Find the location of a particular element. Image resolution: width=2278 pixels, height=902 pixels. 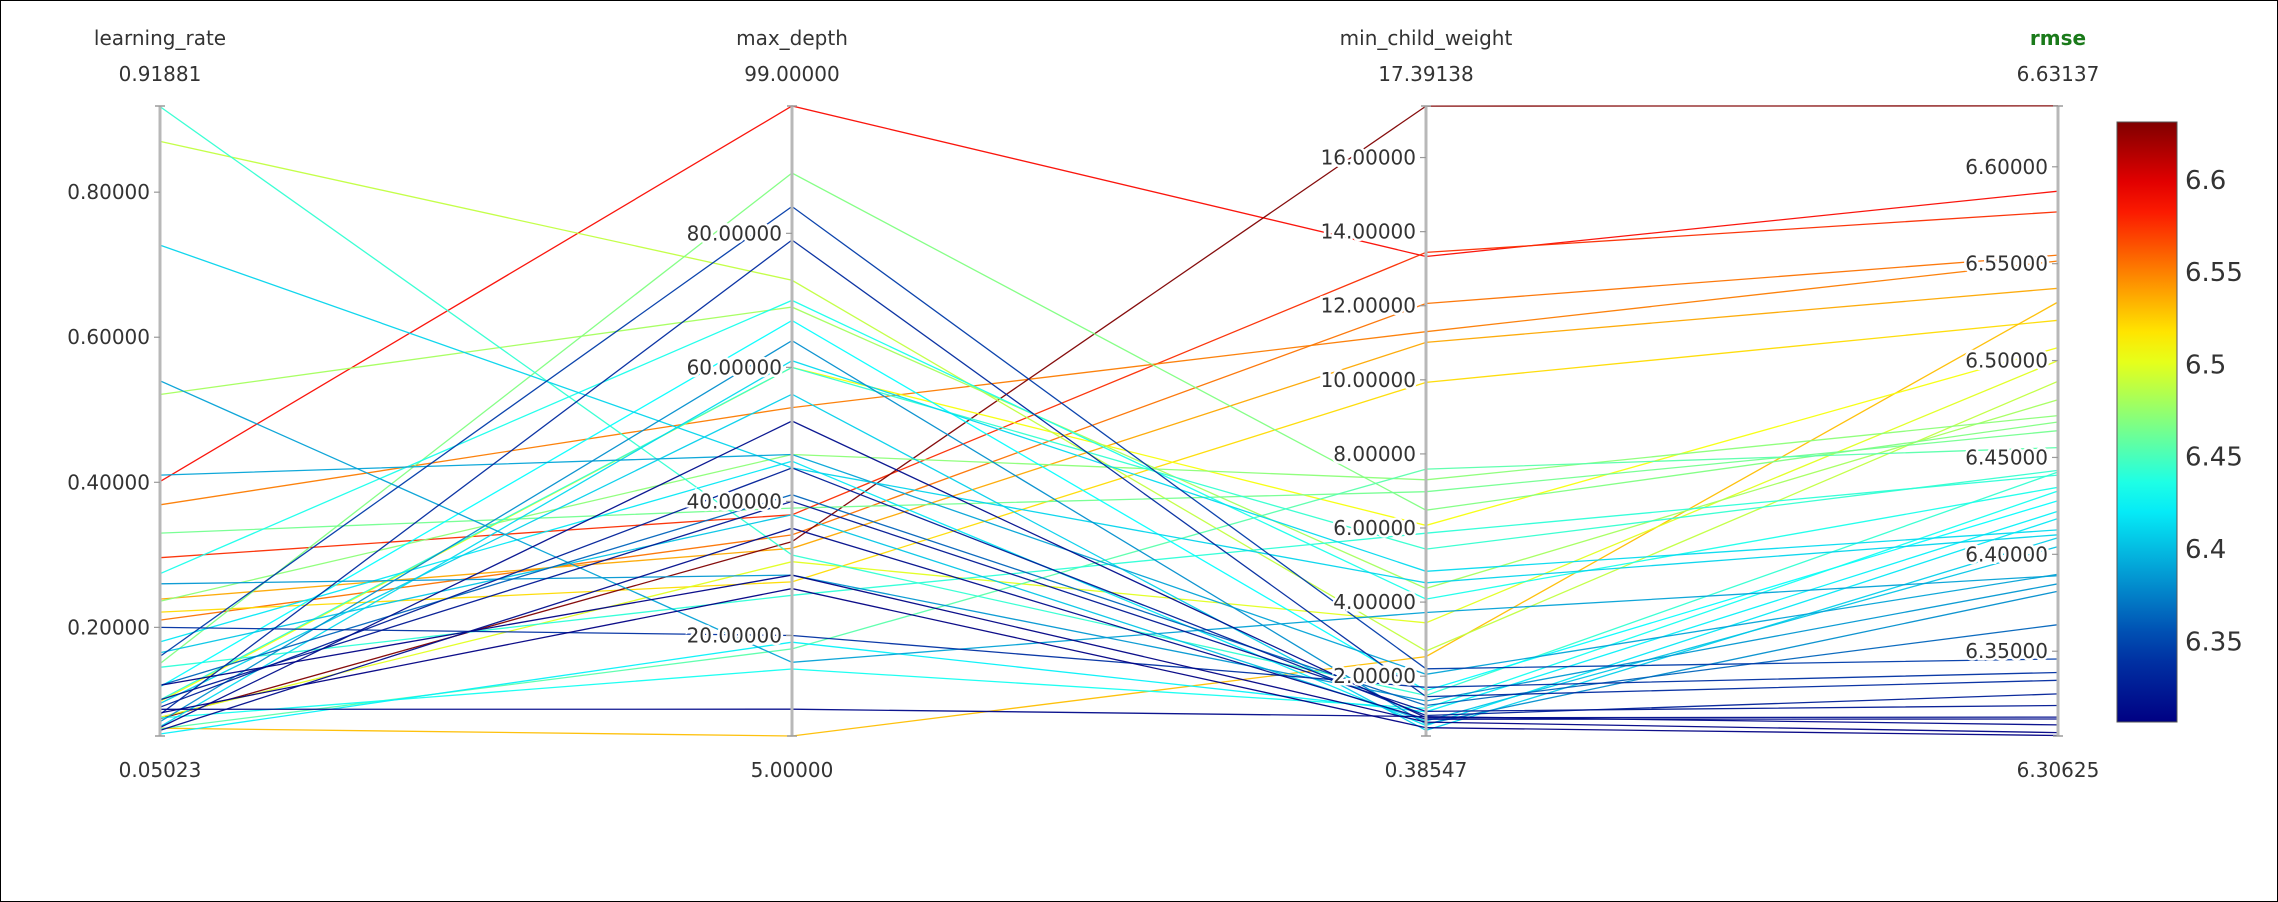

axis-title: min_child_weight is located at coordinates (1426, 38).